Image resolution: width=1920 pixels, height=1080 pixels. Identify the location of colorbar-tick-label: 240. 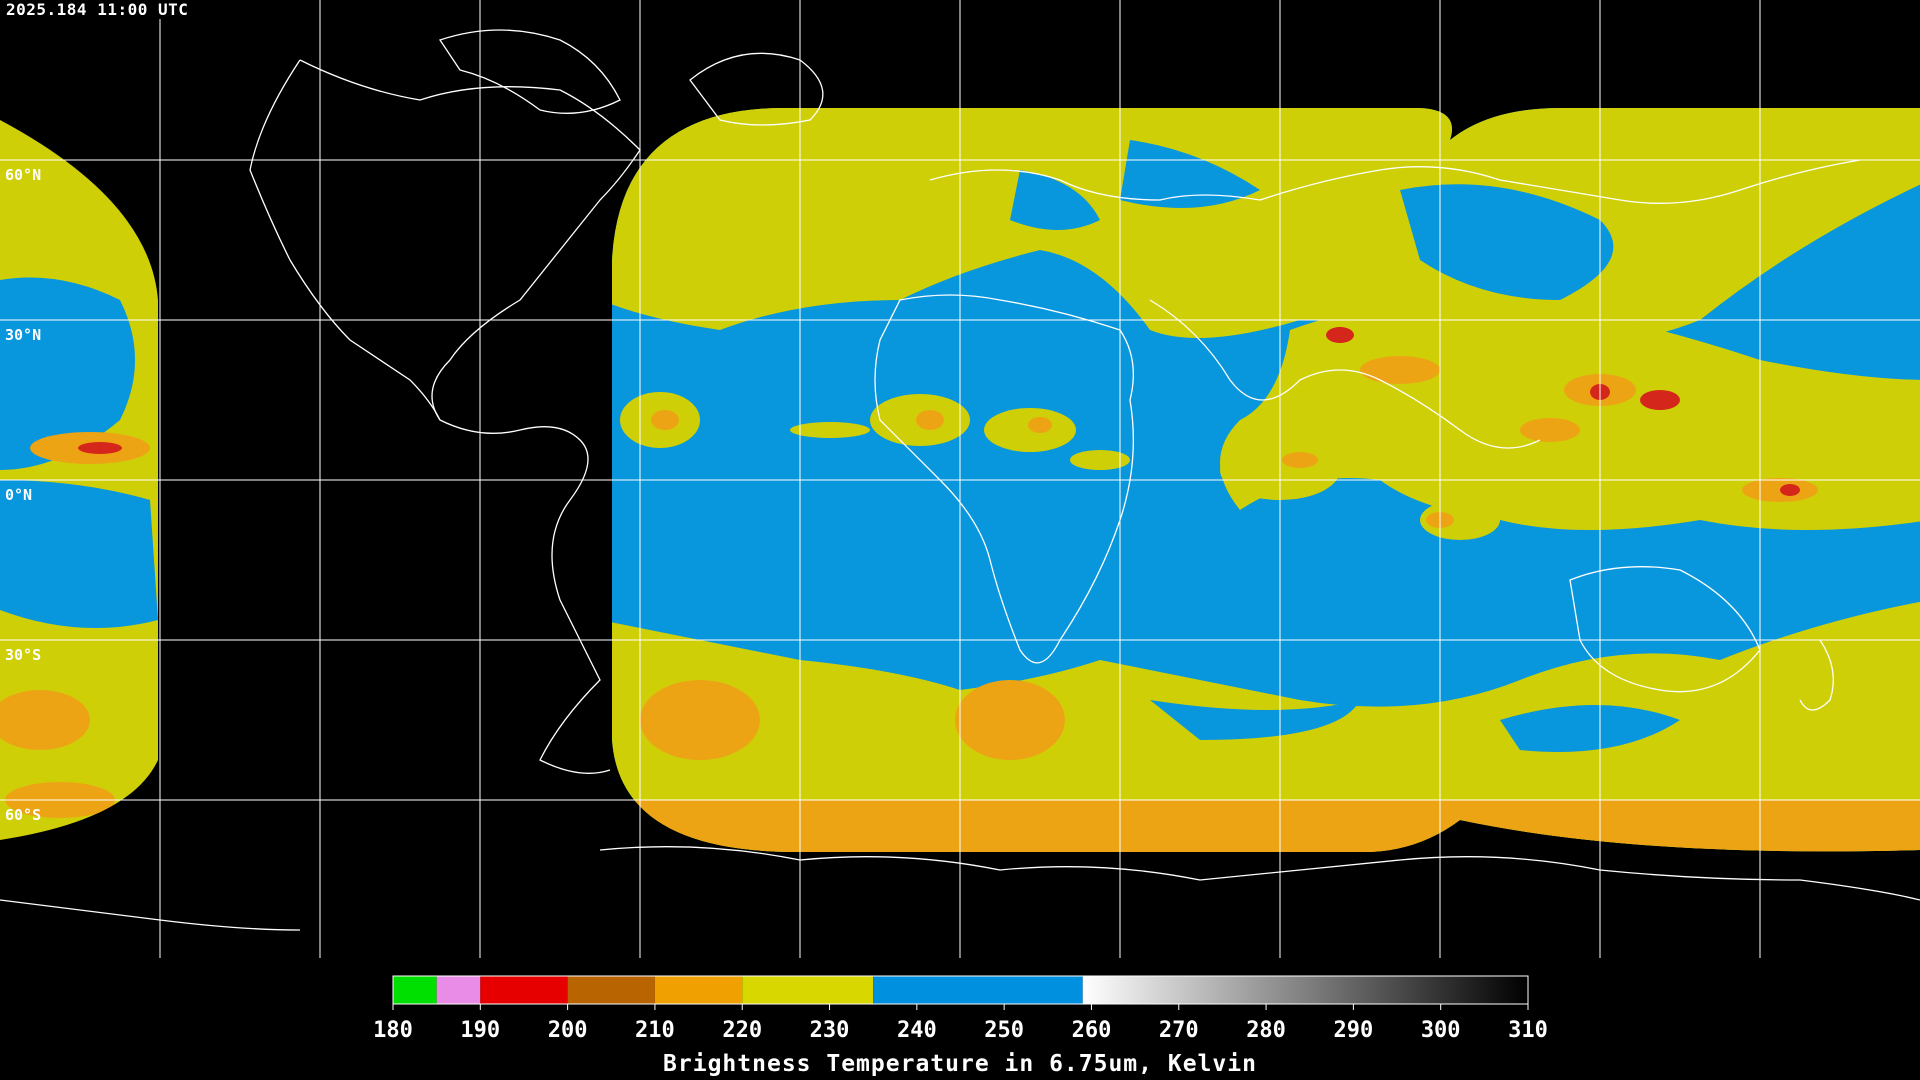
(917, 1030).